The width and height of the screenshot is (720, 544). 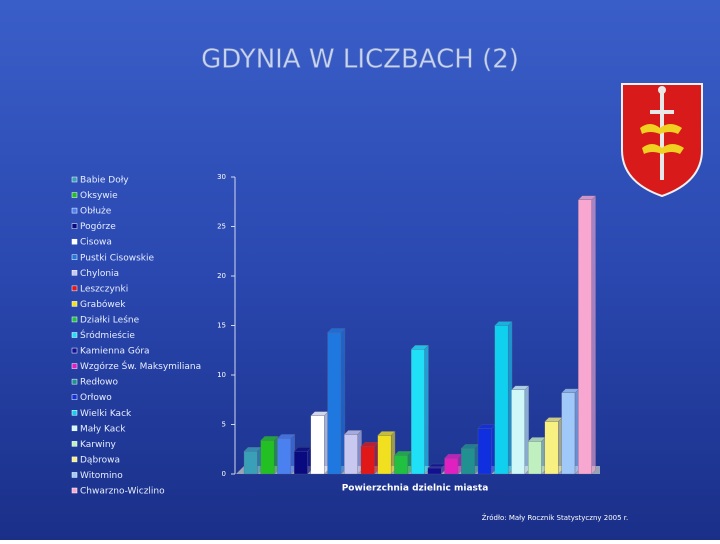 What do you see at coordinates (99, 383) in the screenshot?
I see `legend-label: Redłowo` at bounding box center [99, 383].